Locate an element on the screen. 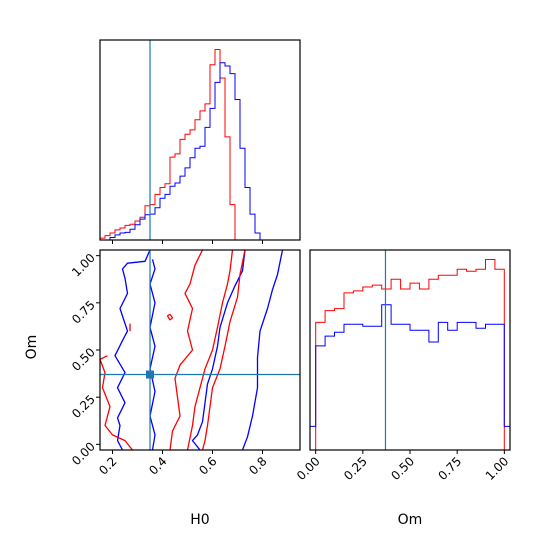 The width and height of the screenshot is (550, 550). hist-om-x-tick-label: 0.00 is located at coordinates (308, 468).